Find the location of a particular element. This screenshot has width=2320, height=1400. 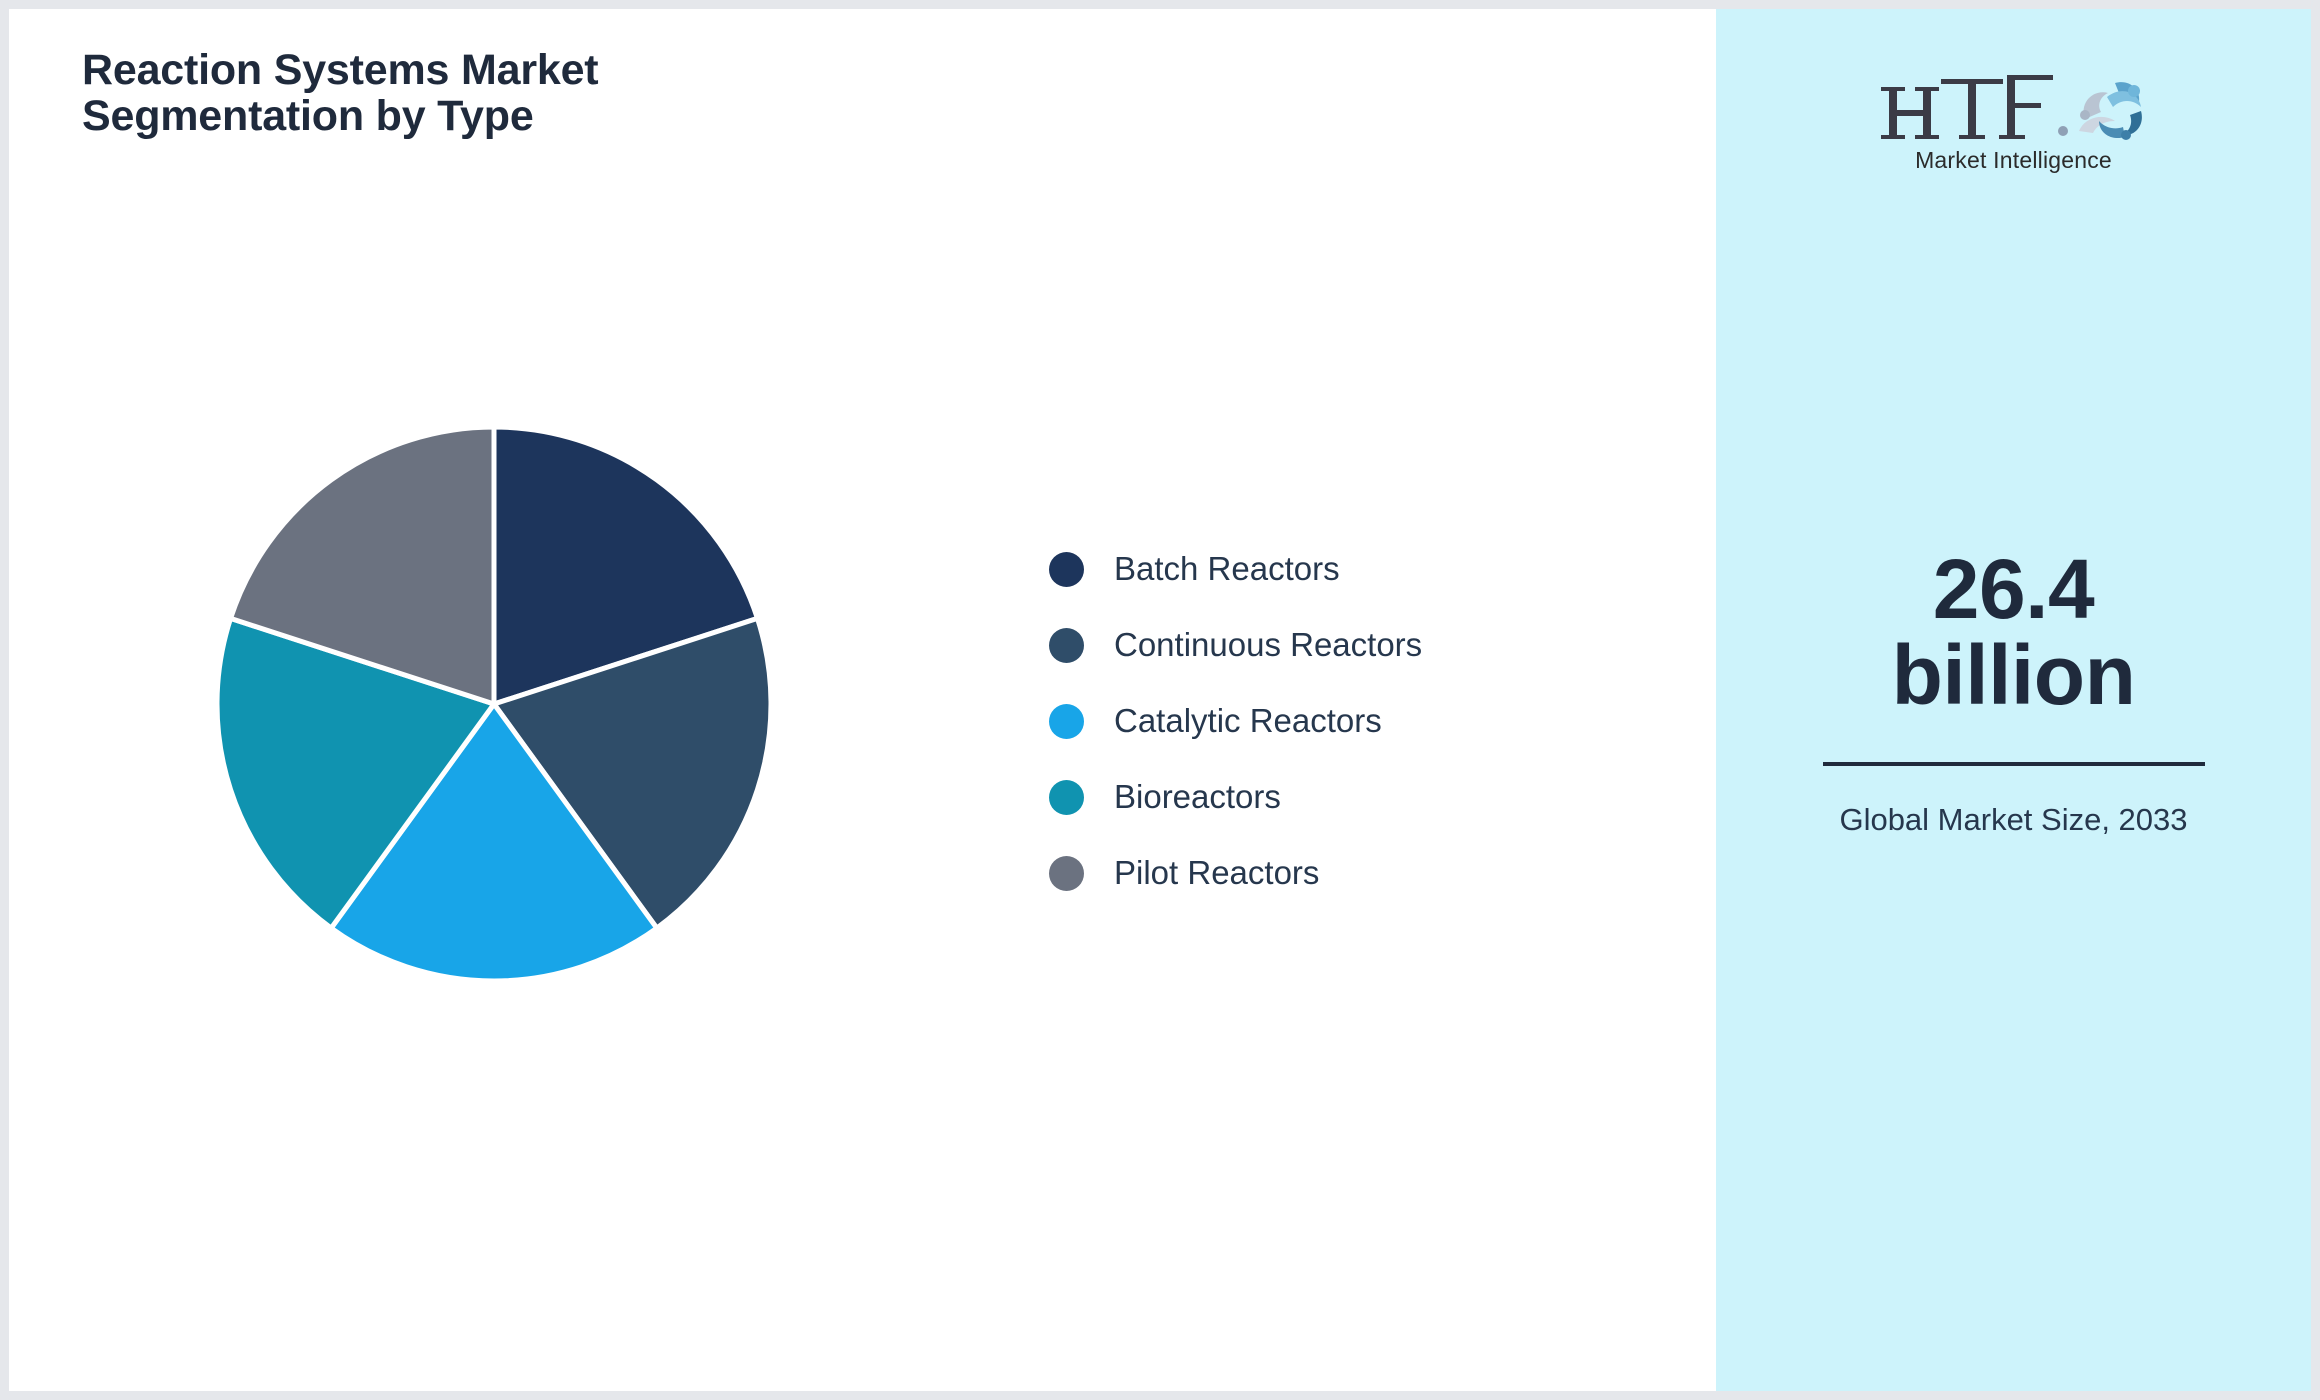

stat-divider is located at coordinates (2013, 764).